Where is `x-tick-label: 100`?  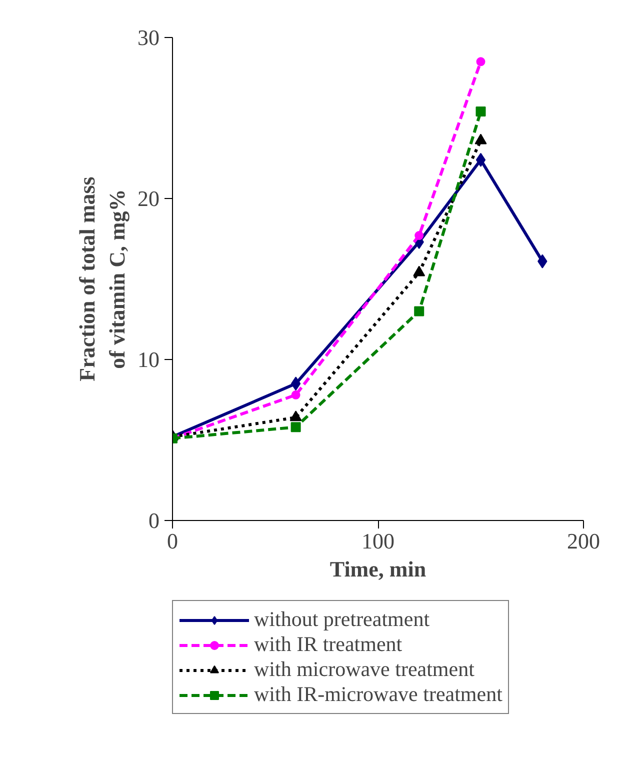 x-tick-label: 100 is located at coordinates (378, 541).